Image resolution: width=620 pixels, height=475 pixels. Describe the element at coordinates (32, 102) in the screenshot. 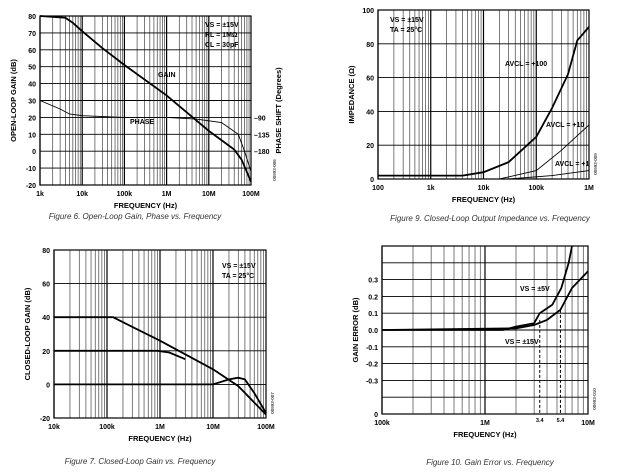

I see `y-tick-label: 30` at that location.